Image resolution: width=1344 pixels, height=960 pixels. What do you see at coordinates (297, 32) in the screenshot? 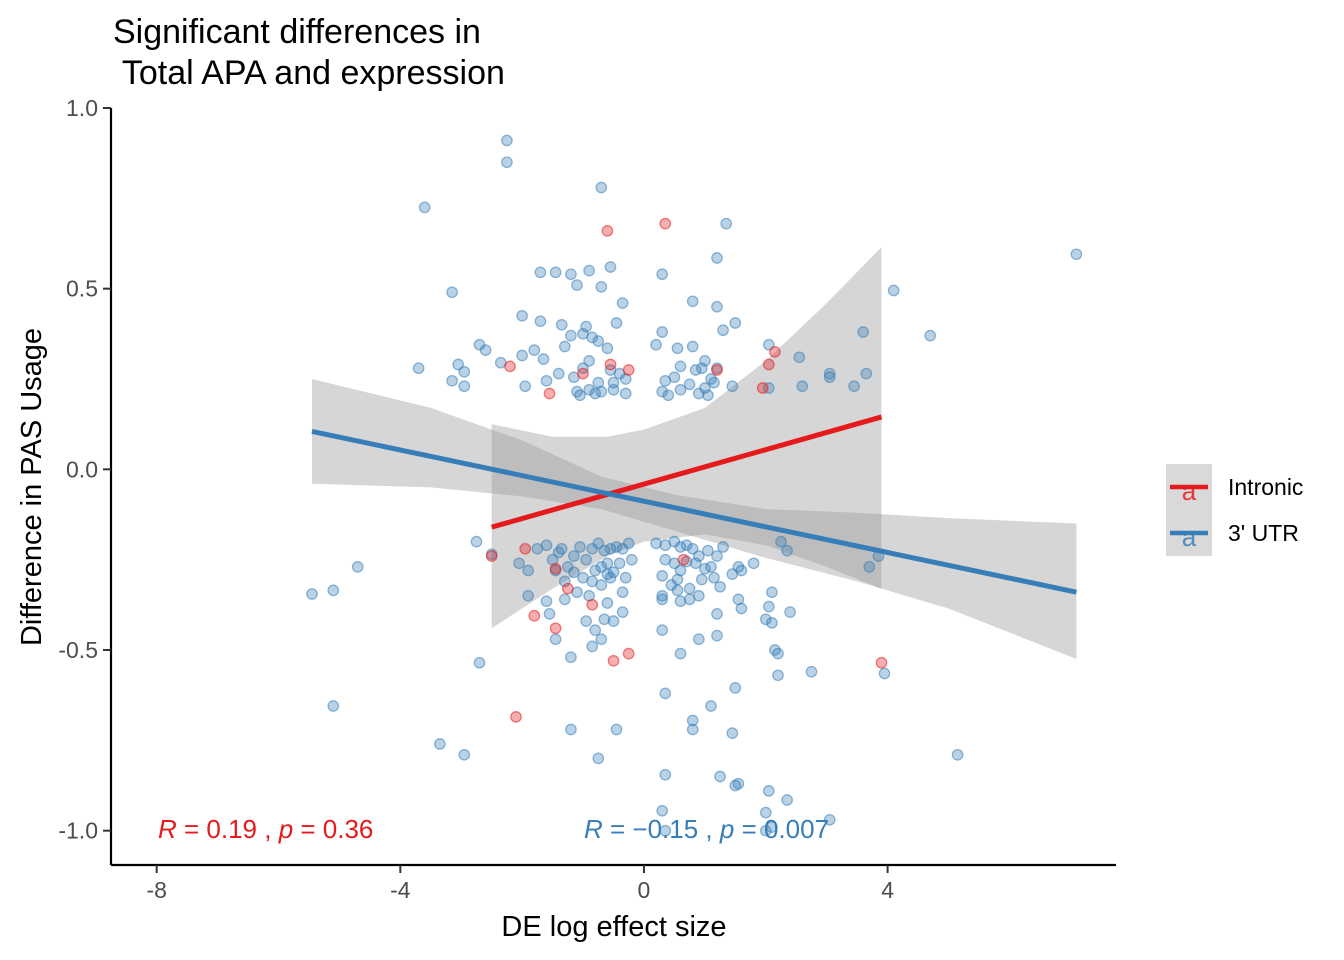
I see `chart-title-line-1: Significant differences in` at bounding box center [297, 32].